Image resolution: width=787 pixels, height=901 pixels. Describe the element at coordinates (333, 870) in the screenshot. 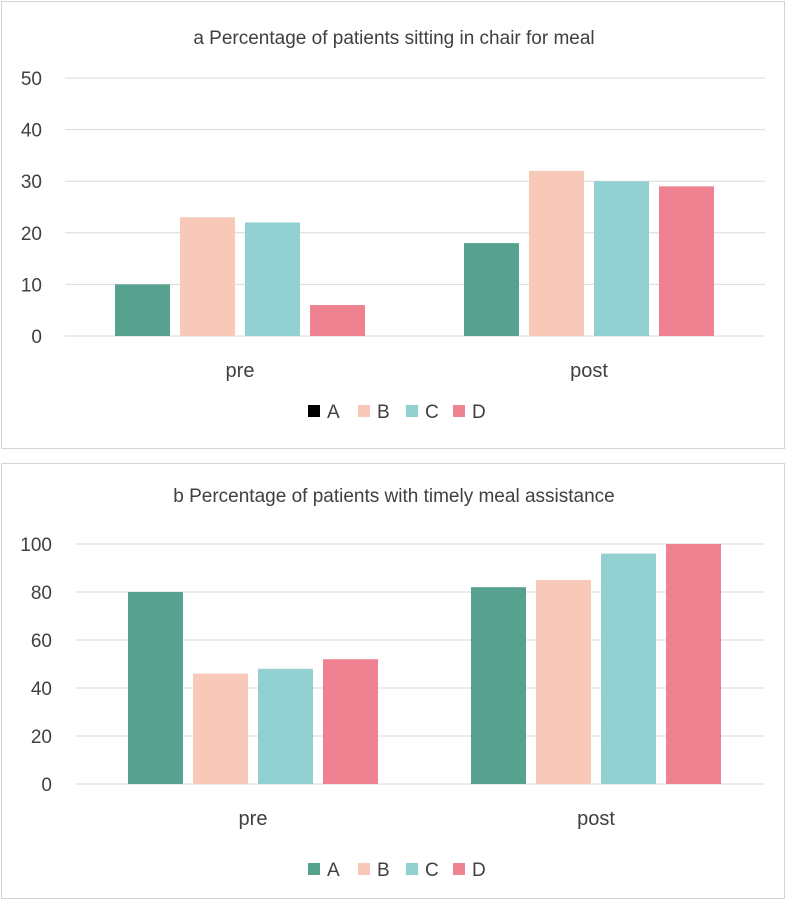

I see `chart-b-legend-label-a: A` at that location.